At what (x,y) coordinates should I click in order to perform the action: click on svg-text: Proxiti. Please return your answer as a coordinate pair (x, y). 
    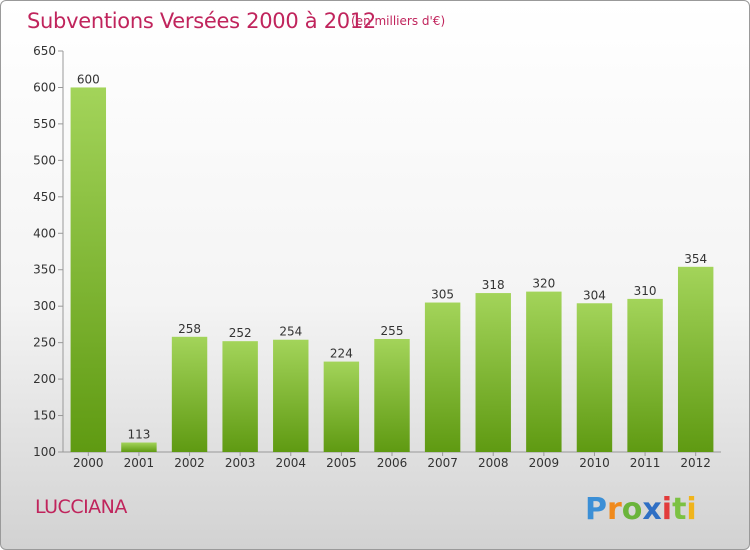
    Looking at the image, I should click on (640, 509).